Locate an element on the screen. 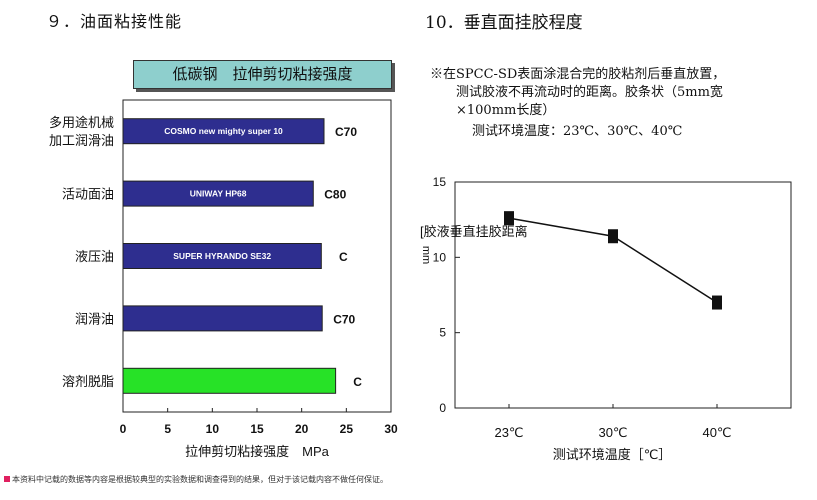  x-tick-label-10: 10 is located at coordinates (213, 429).